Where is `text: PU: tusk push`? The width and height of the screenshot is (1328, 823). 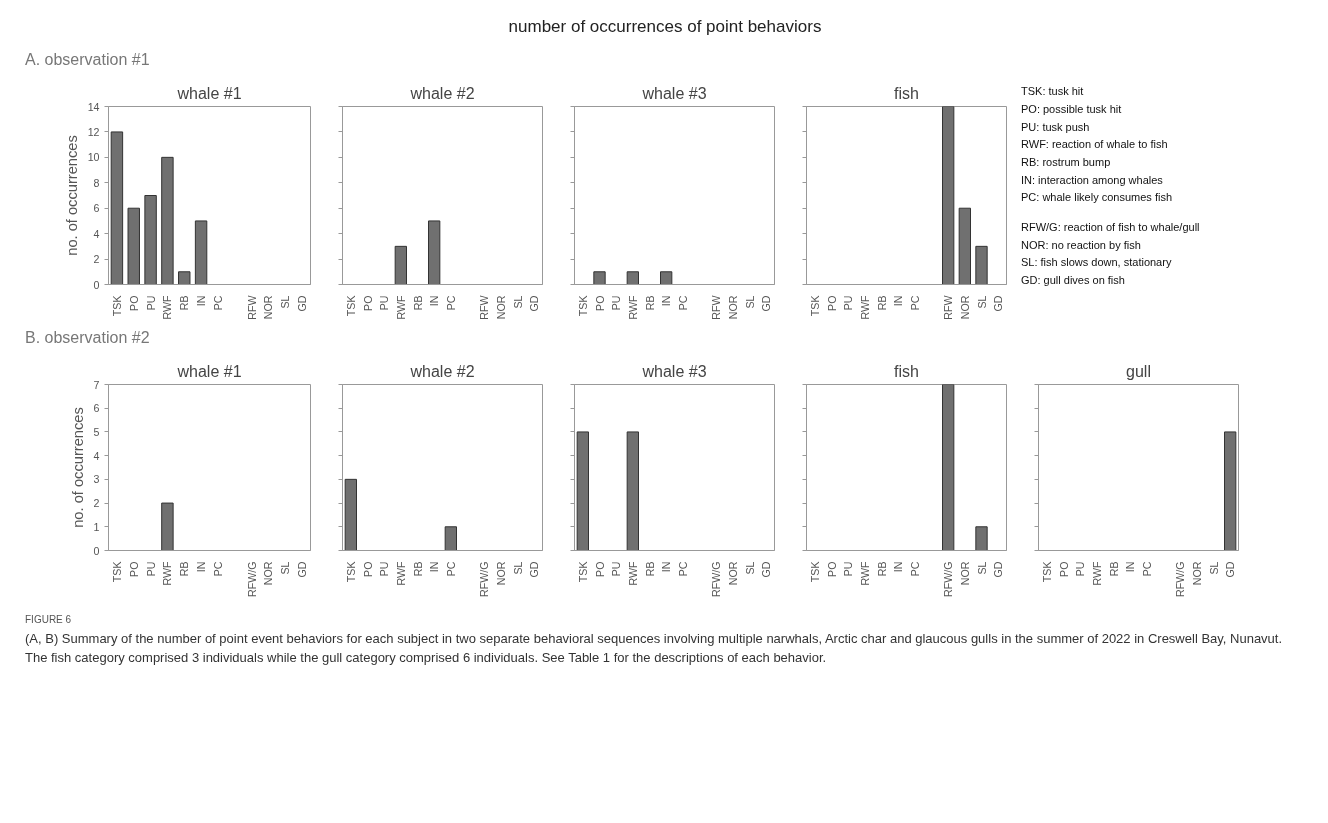
text: PU: tusk push is located at coordinates (1056, 127).